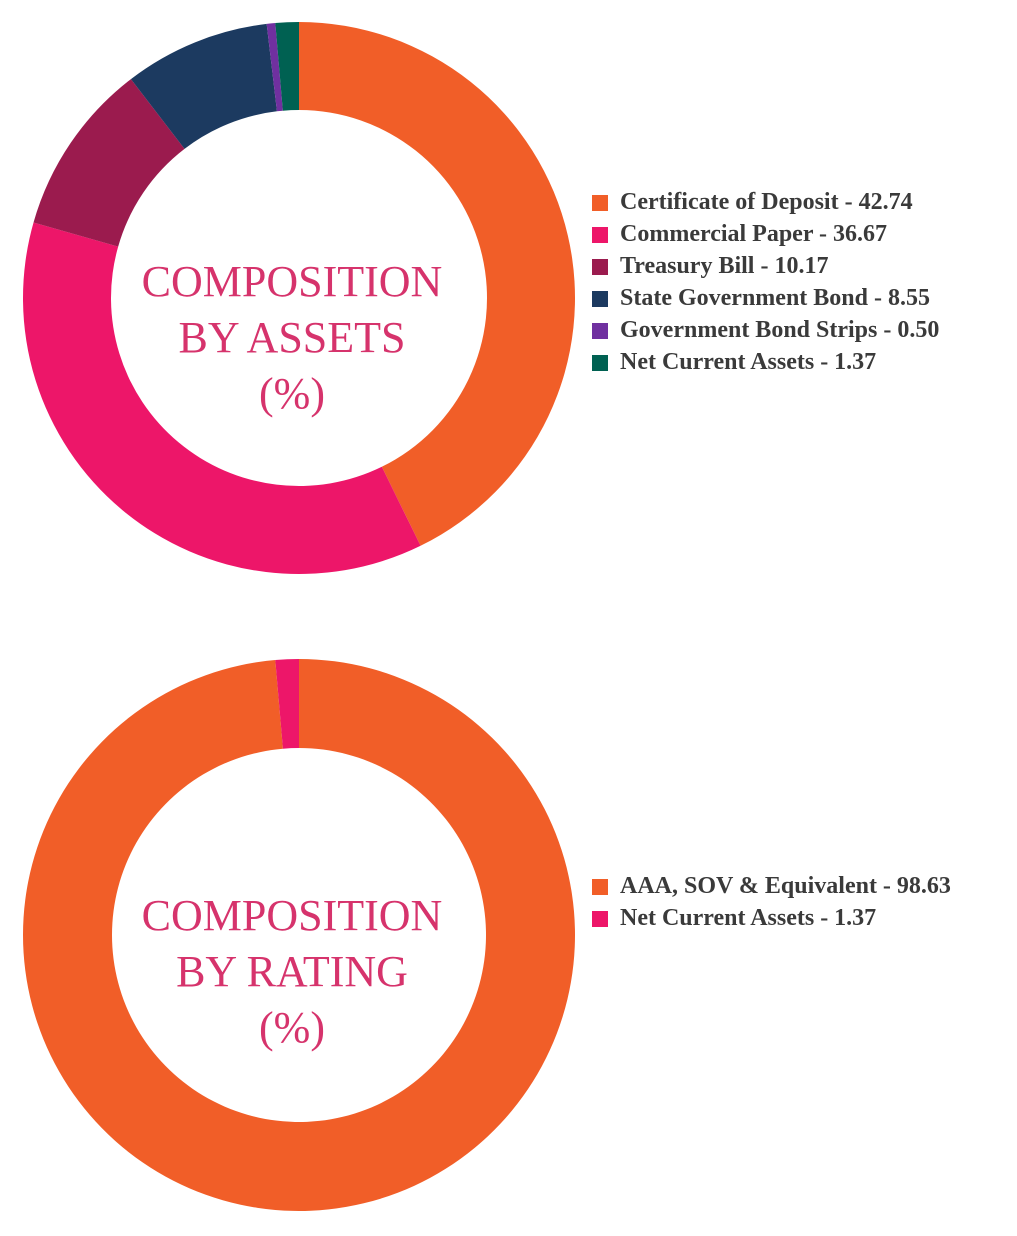 The image size is (1017, 1236). I want to click on legend-item: Commercial Paper - 36.67, so click(797, 234).